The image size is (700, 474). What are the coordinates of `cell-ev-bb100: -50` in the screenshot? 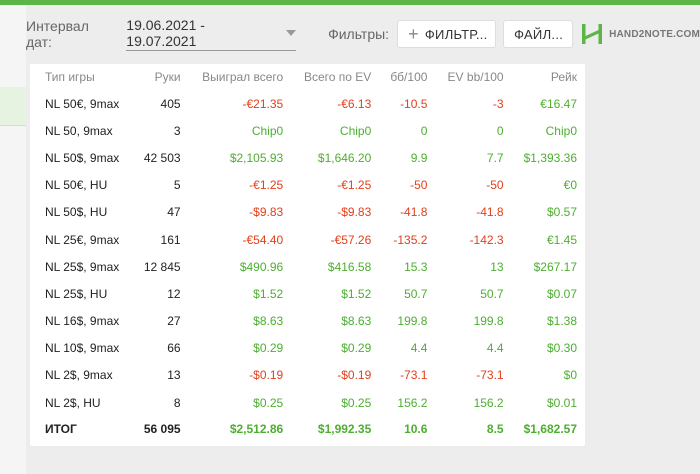 It's located at (495, 185).